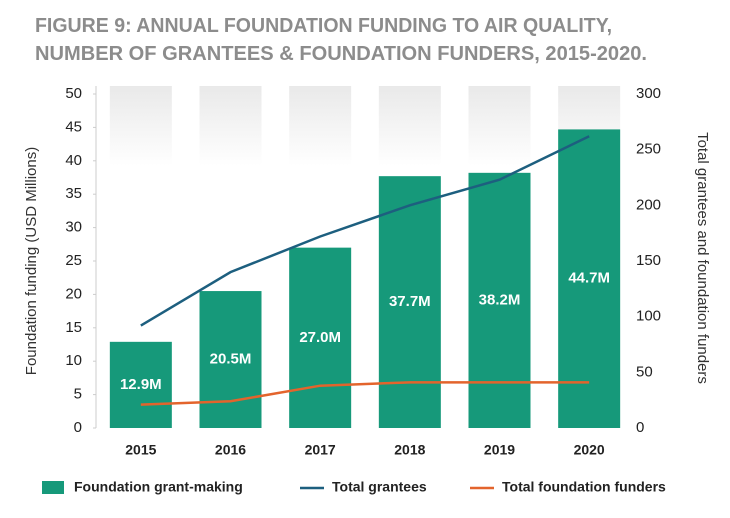 The image size is (730, 518). Describe the element at coordinates (648, 93) in the screenshot. I see `y2-tick-label: 300` at that location.